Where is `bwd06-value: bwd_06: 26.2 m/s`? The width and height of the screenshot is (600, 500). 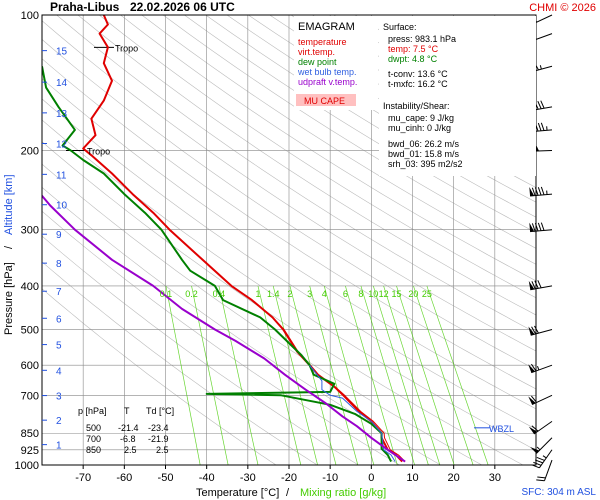
bwd06-value: bwd_06: 26.2 m/s is located at coordinates (424, 144).